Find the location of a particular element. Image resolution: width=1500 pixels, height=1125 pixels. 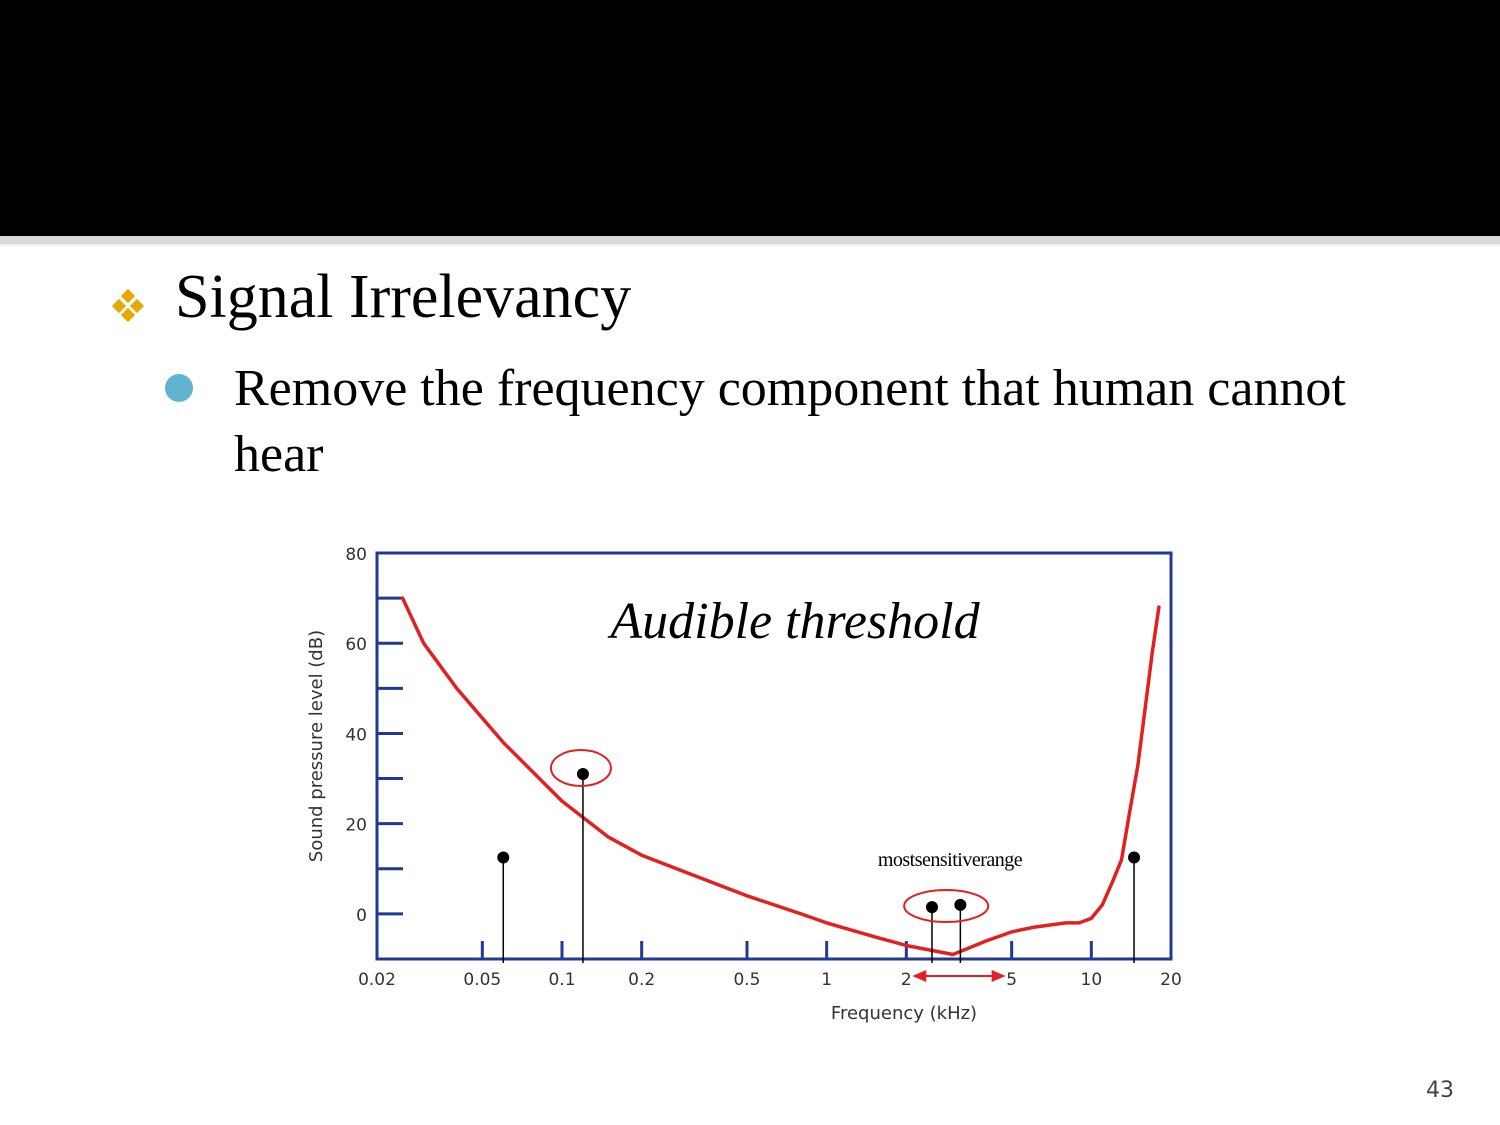

y-tick-label: 80 is located at coordinates (356, 555).